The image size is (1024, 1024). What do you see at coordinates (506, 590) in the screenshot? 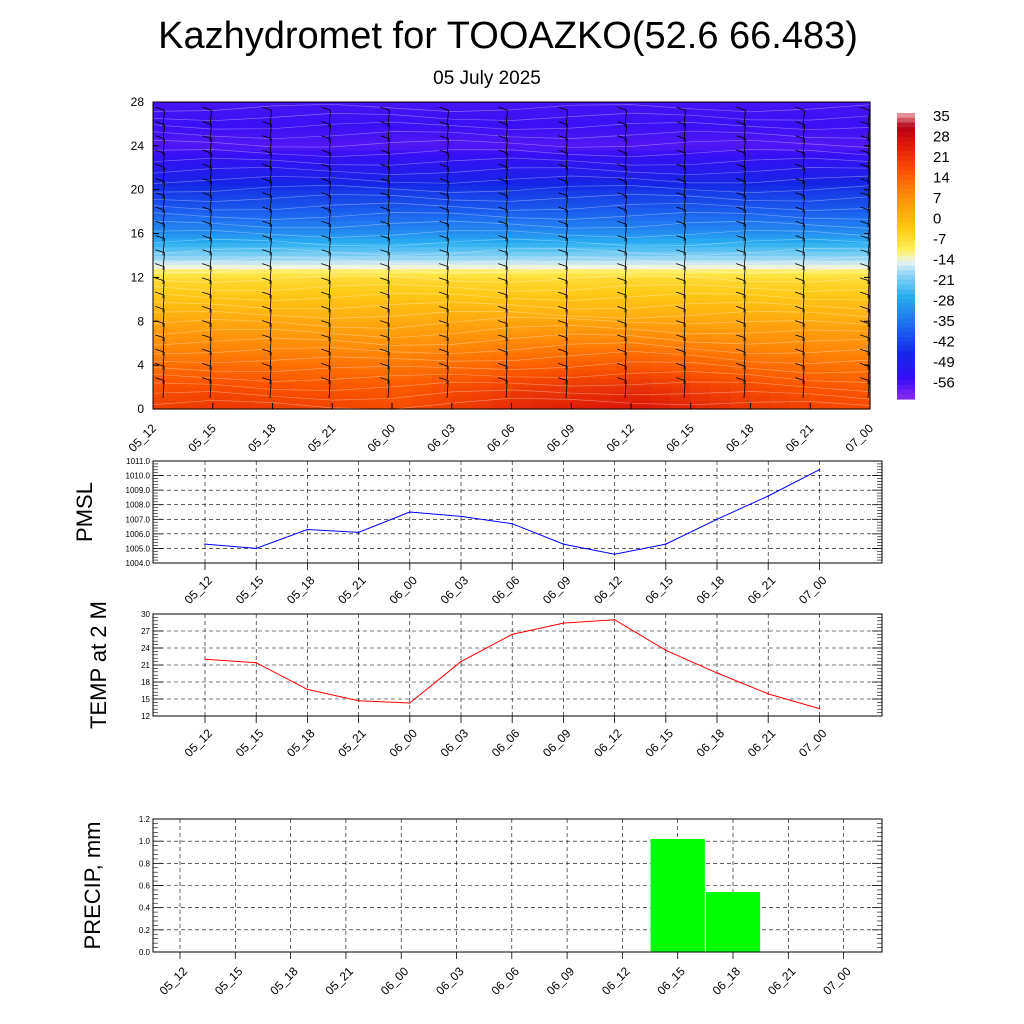
I see `x-tick-label: 06_06` at bounding box center [506, 590].